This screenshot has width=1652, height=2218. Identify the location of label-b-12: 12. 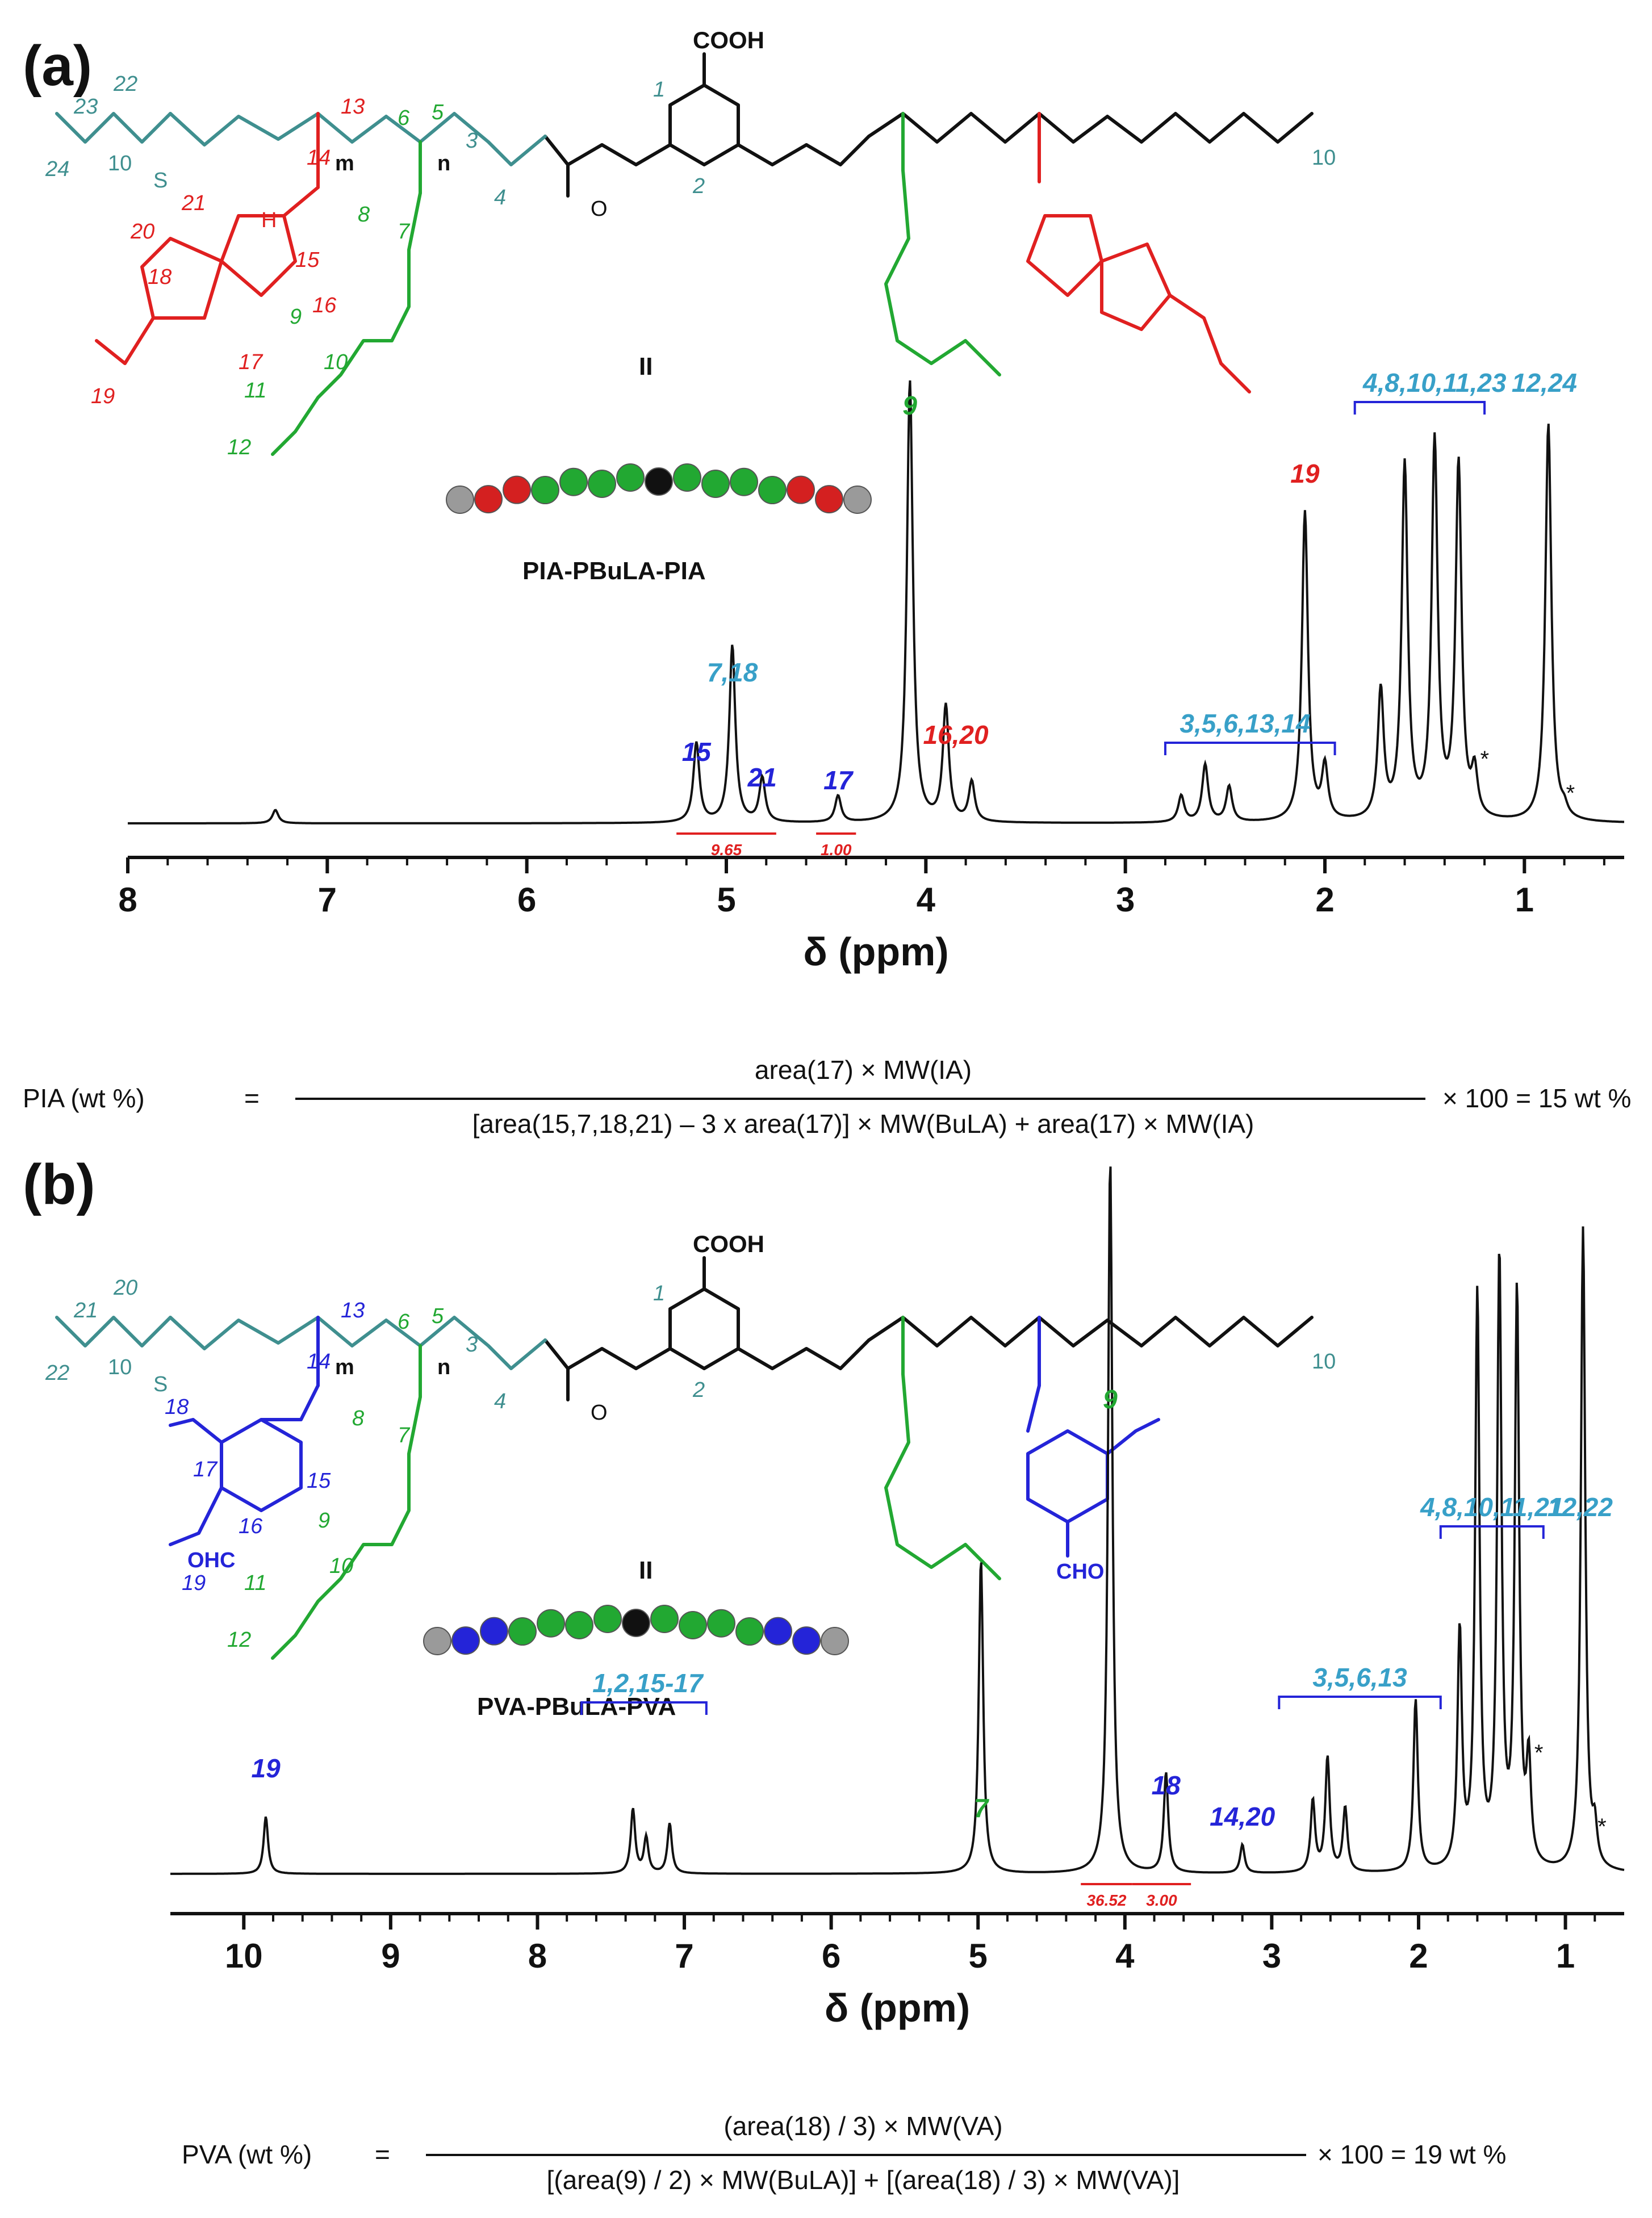
(239, 1640).